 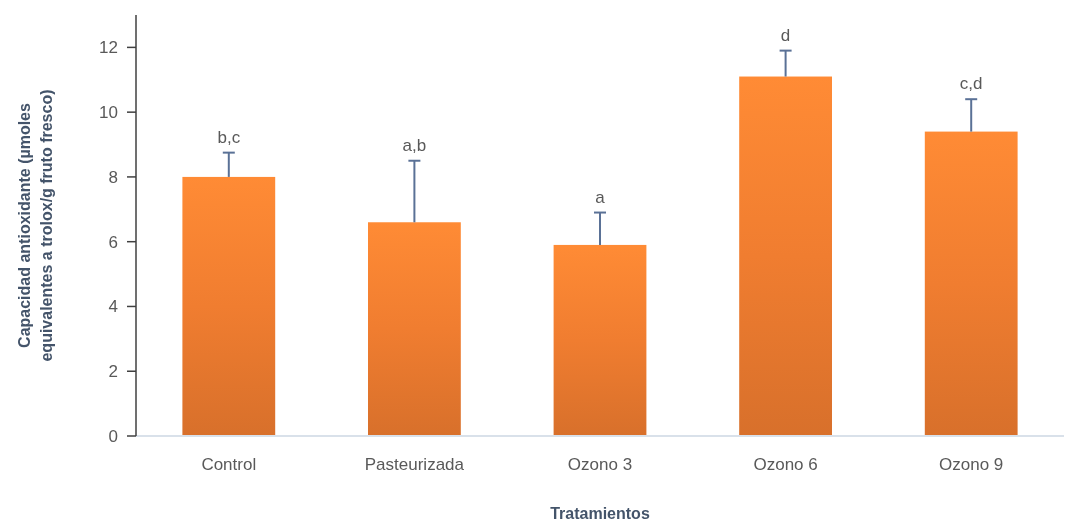 I want to click on annotation: a, so click(x=600, y=197).